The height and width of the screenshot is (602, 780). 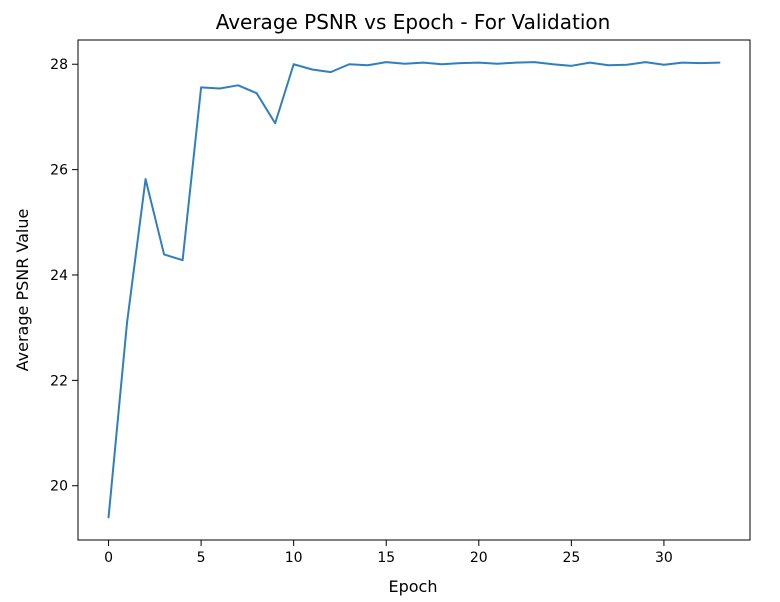 I want to click on x-tick-label: 5, so click(x=201, y=558).